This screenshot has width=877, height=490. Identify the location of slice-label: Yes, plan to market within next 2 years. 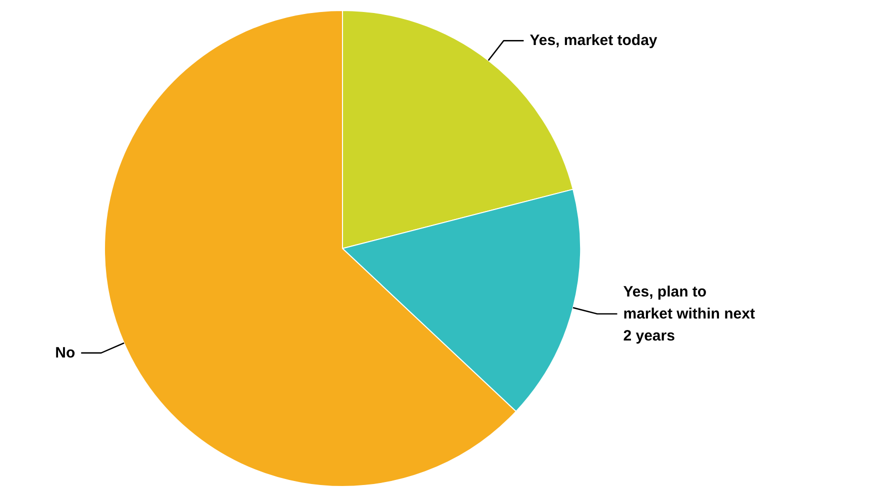
(689, 314).